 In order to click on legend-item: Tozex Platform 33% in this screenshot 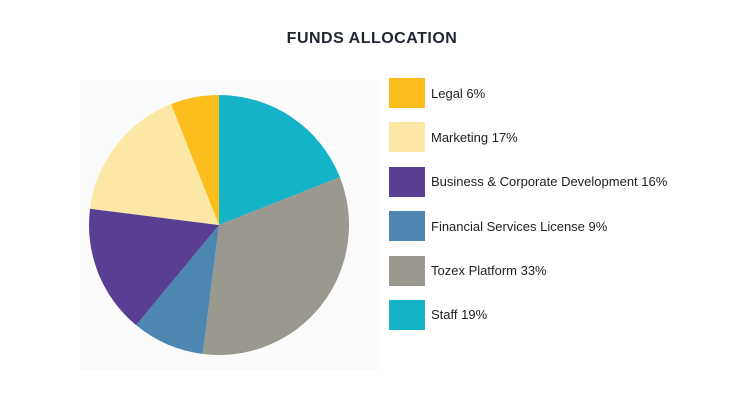, I will do `click(528, 270)`.